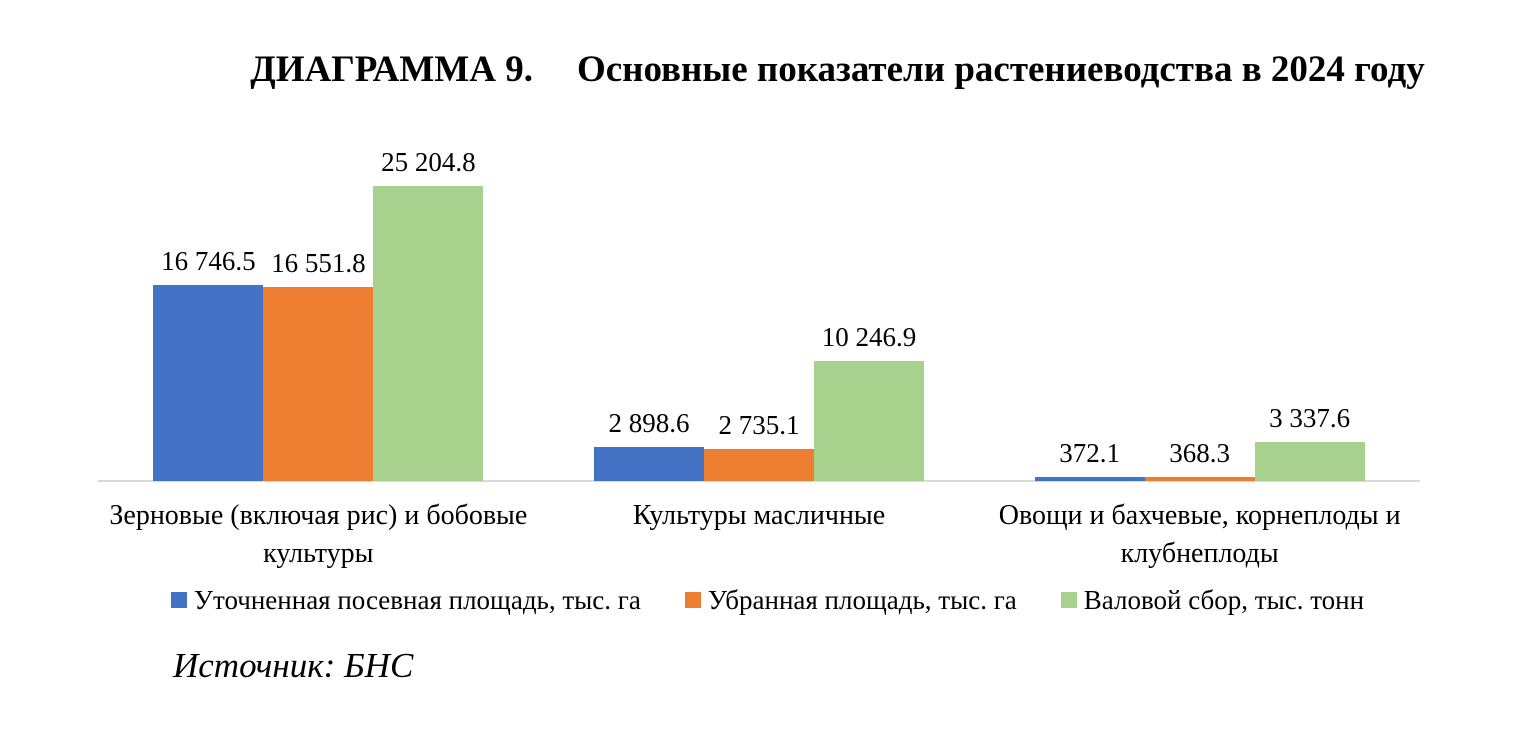  Describe the element at coordinates (318, 263) in the screenshot. I see `bar-value-label: 16 551.8` at that location.